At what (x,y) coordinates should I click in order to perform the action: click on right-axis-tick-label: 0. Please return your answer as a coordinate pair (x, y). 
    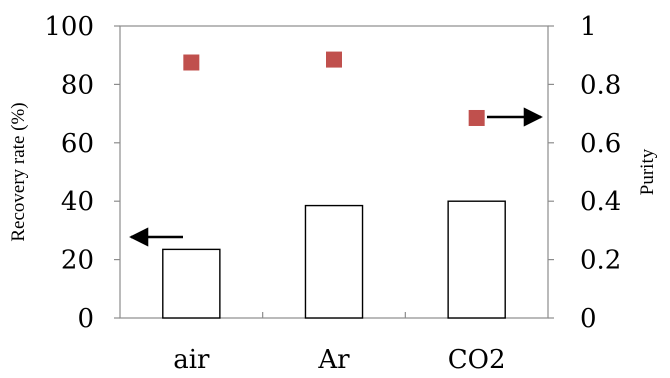
    Looking at the image, I should click on (588, 319).